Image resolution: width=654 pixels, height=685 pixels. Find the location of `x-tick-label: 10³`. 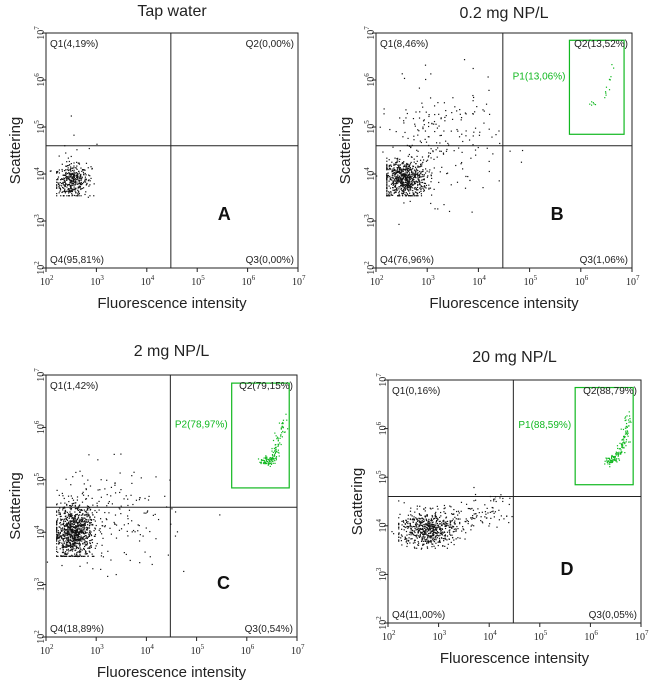

x-tick-label: 10³ is located at coordinates (97, 650).